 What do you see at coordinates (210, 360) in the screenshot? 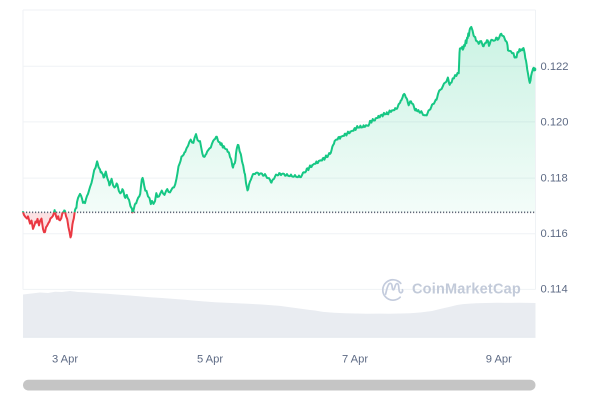
I see `svg-text: 5 Apr` at bounding box center [210, 360].